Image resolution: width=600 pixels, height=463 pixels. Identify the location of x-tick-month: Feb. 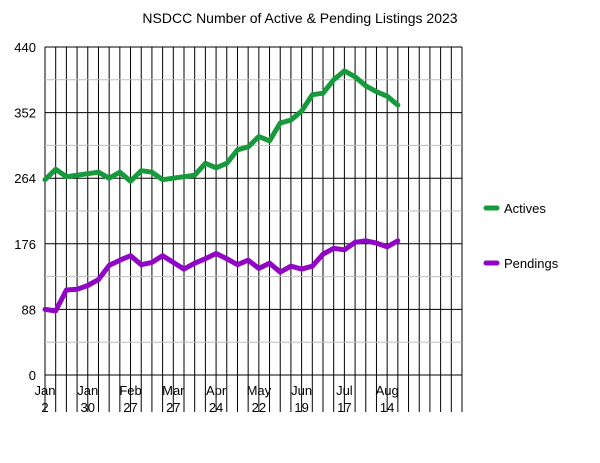
(130, 390).